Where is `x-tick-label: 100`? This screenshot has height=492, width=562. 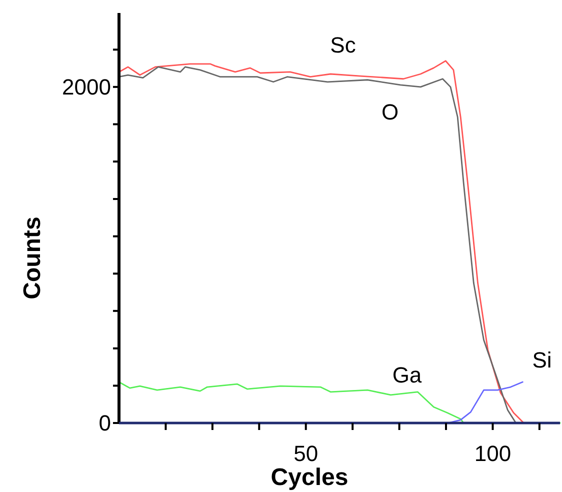
x-tick-label: 100 is located at coordinates (493, 453).